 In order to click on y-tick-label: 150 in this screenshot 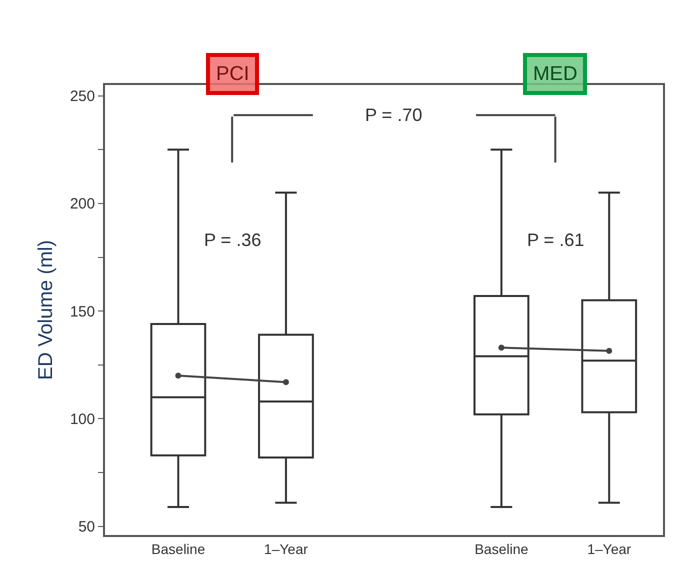, I will do `click(82, 311)`.